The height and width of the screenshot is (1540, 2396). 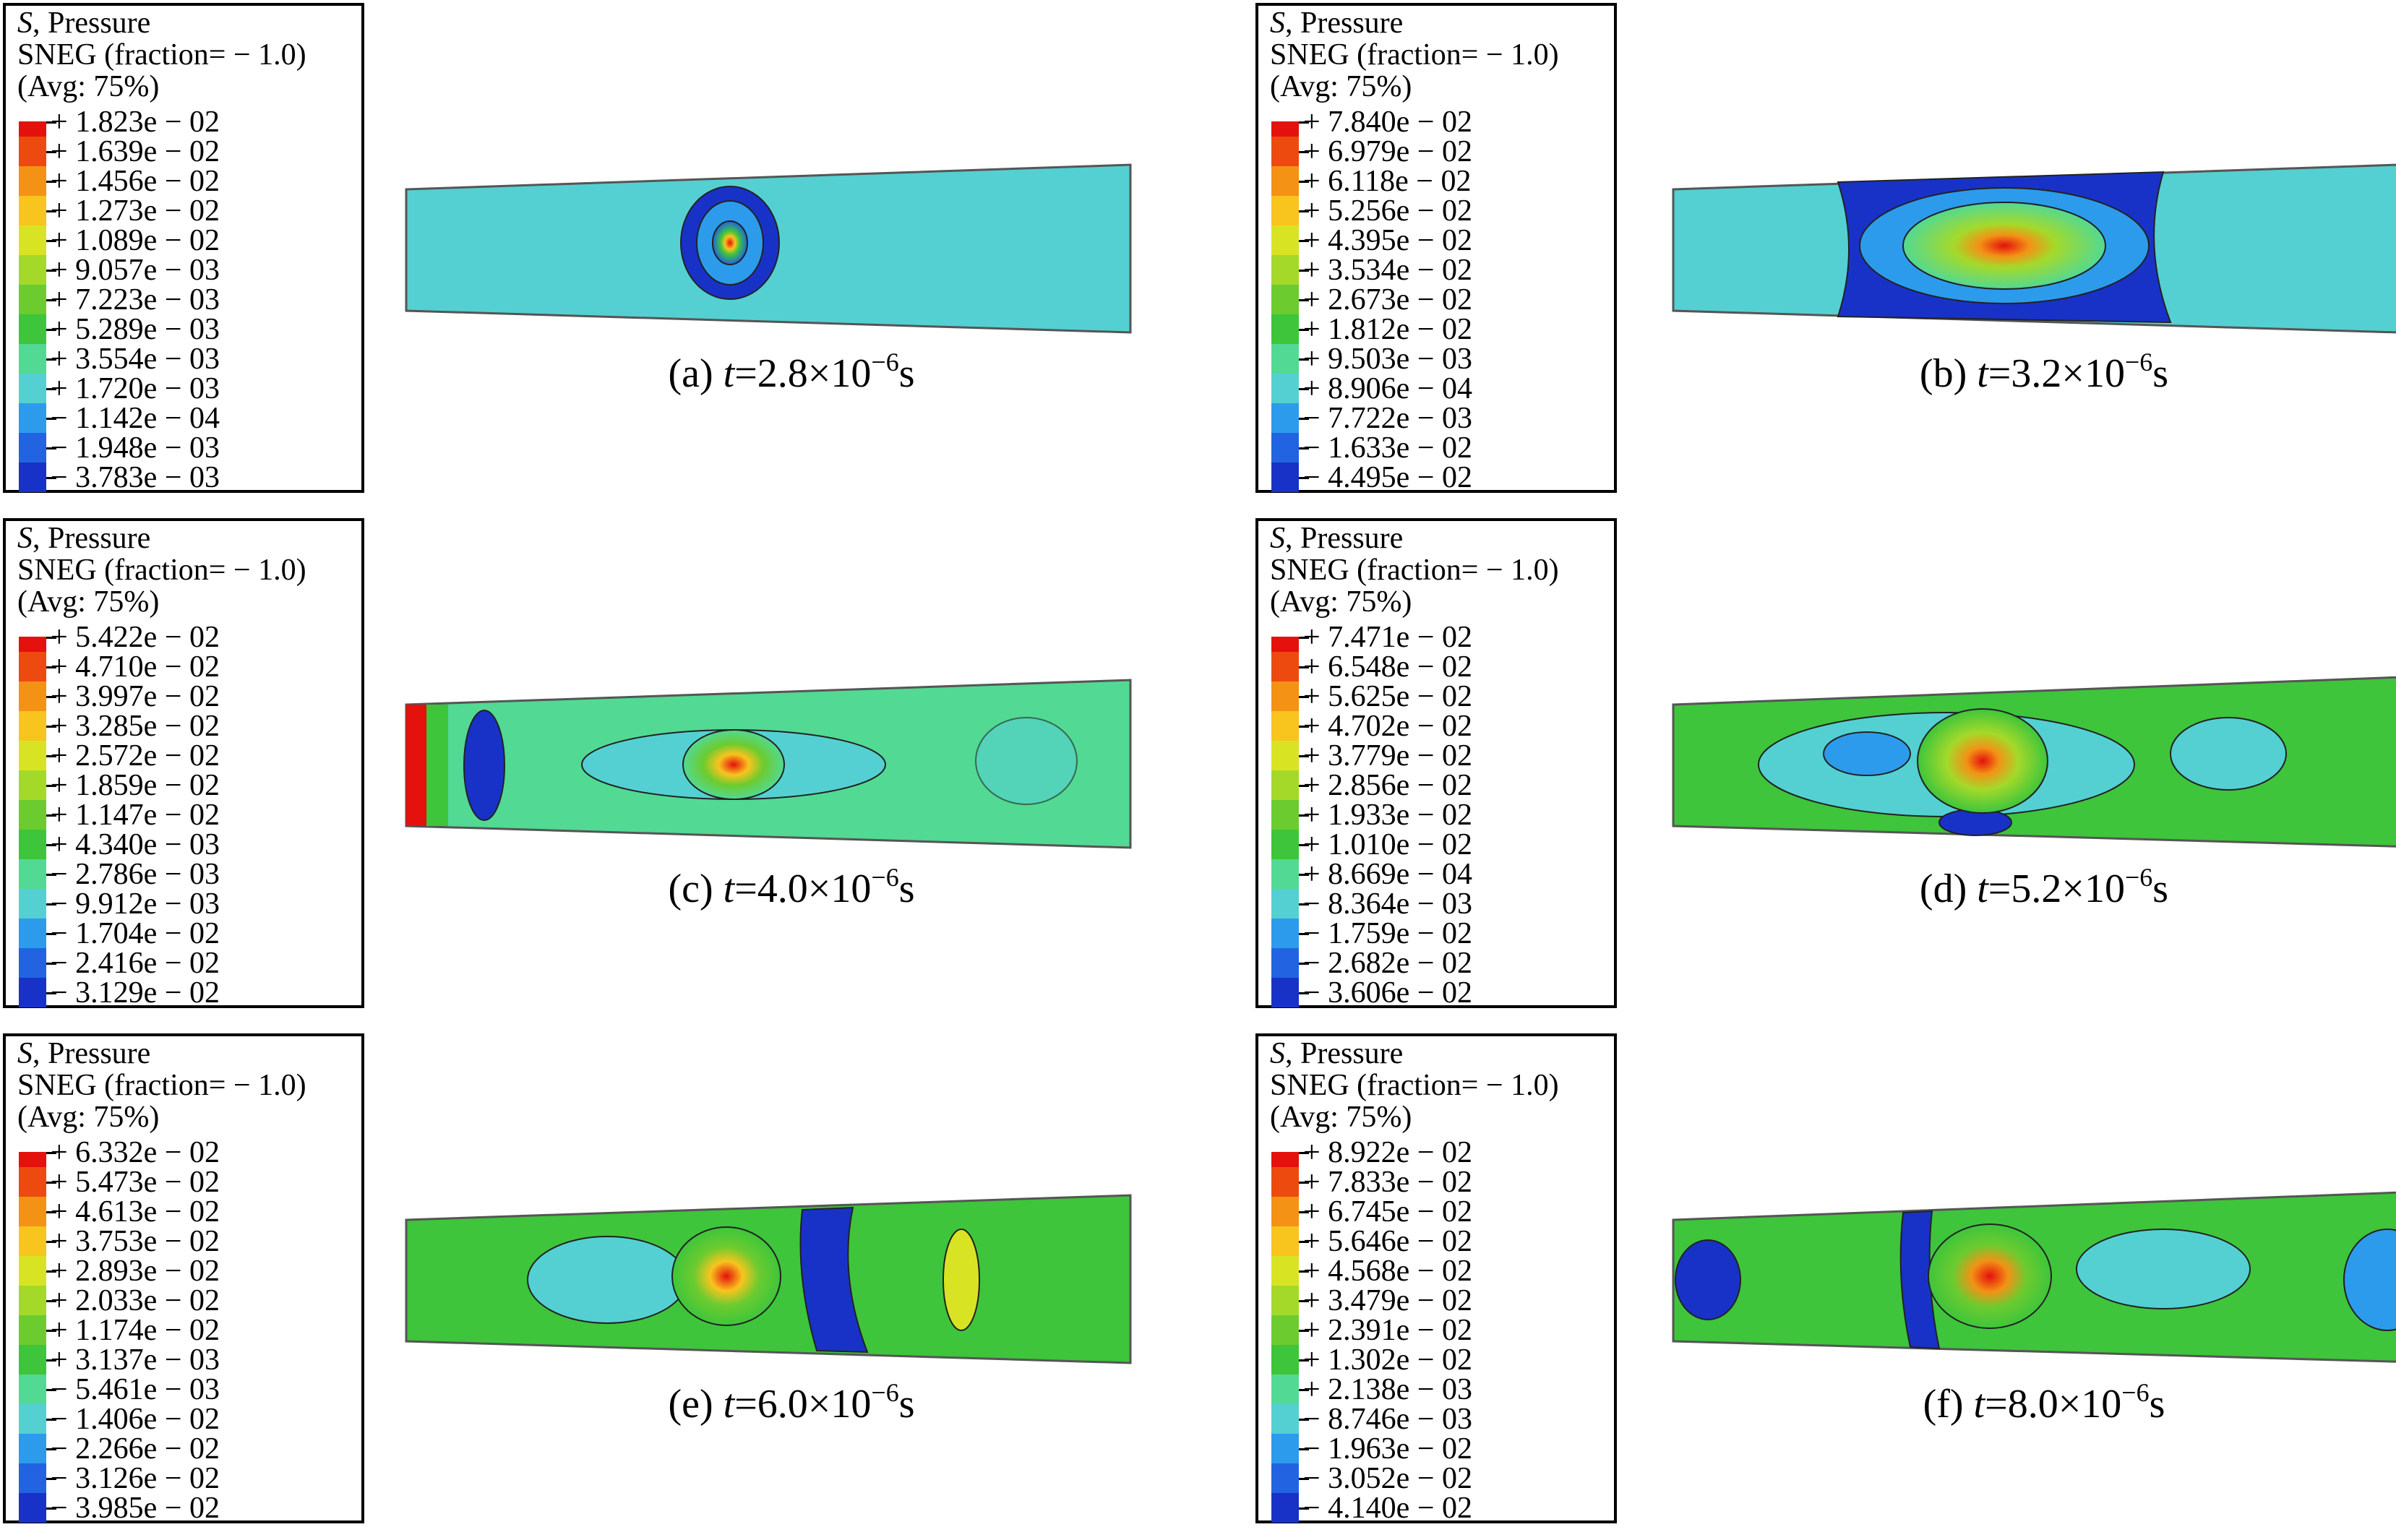 What do you see at coordinates (1388, 418) in the screenshot?
I see `legend-value: − 7.722e − 03` at bounding box center [1388, 418].